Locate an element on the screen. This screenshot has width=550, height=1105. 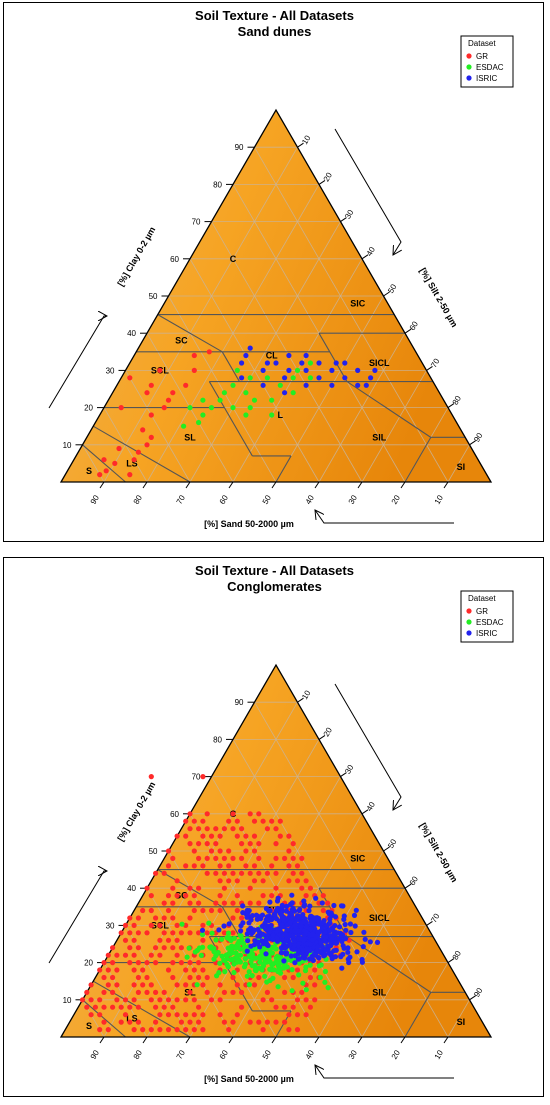
sand-tick-label: 90 is located at coordinates (95, 499).